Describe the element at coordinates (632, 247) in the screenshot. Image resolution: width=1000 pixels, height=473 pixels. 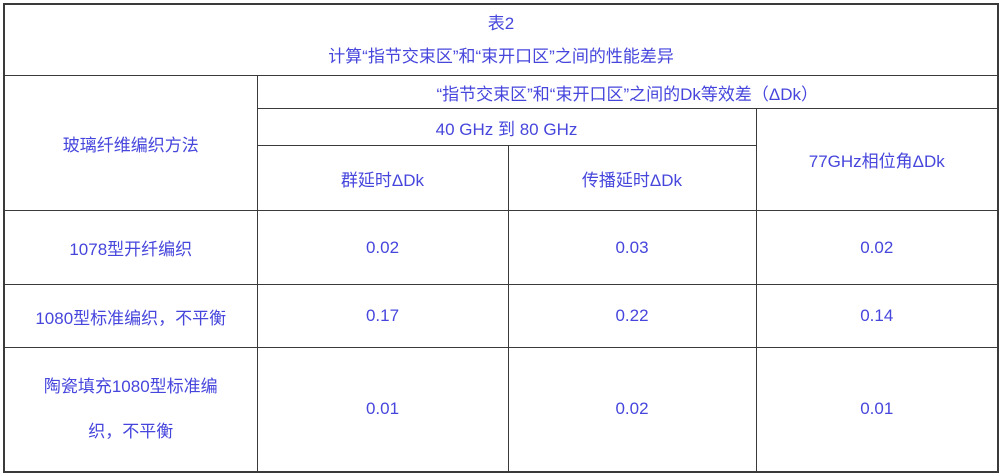
I see `value-prop-delay: 0.03` at that location.